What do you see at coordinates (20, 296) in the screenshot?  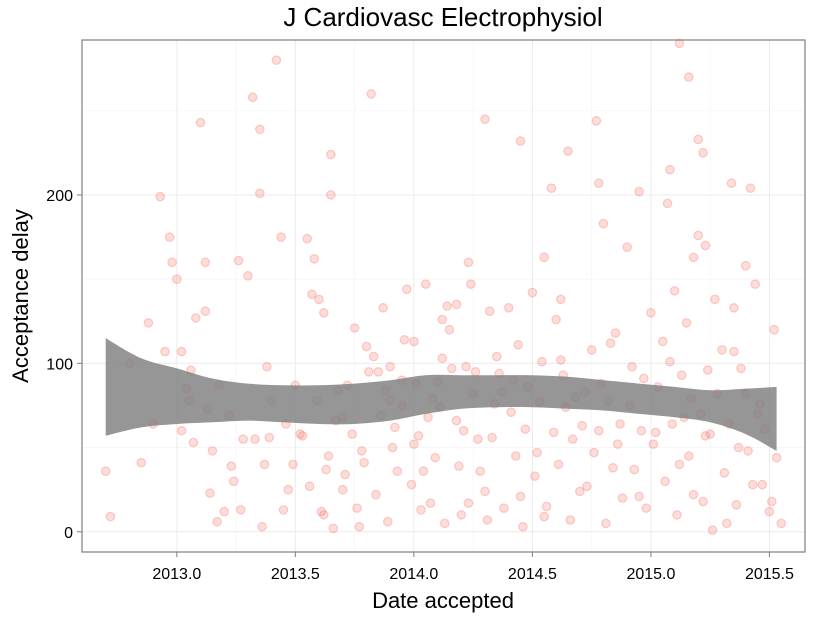 I see `y-axis-title: Acceptance delay` at bounding box center [20, 296].